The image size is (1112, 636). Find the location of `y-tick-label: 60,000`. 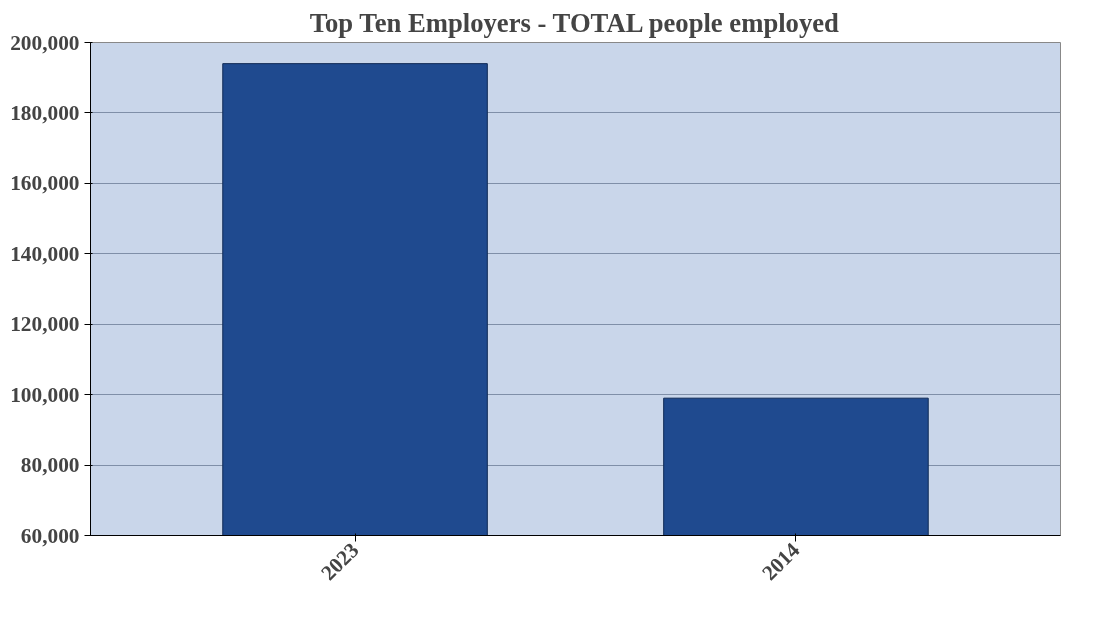

y-tick-label: 60,000 is located at coordinates (50, 535).